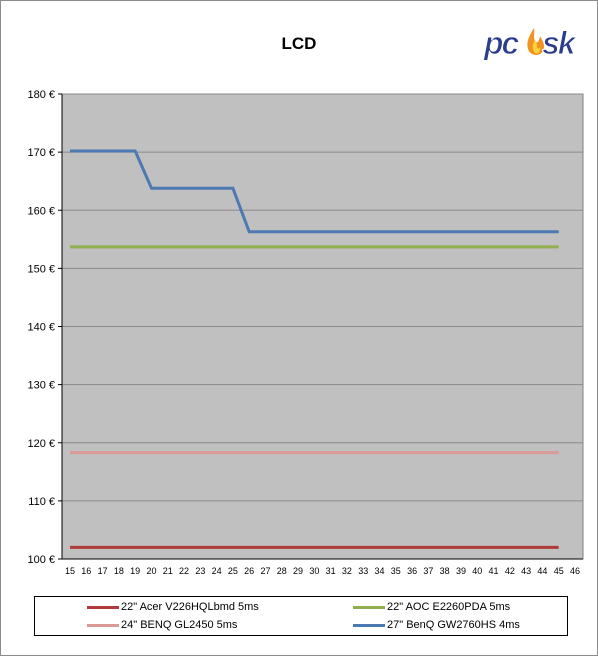  Describe the element at coordinates (41, 560) in the screenshot. I see `y-tick-label: 100 €` at that location.